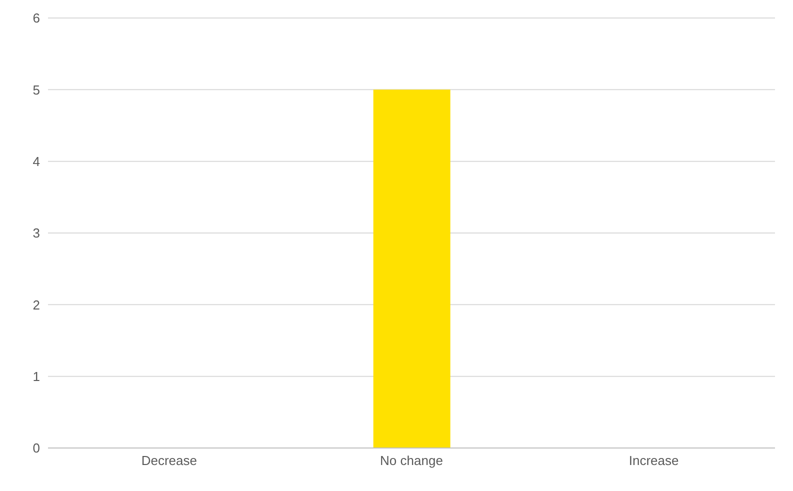 The height and width of the screenshot is (491, 793). What do you see at coordinates (36, 18) in the screenshot?
I see `y-tick-label: 6` at bounding box center [36, 18].